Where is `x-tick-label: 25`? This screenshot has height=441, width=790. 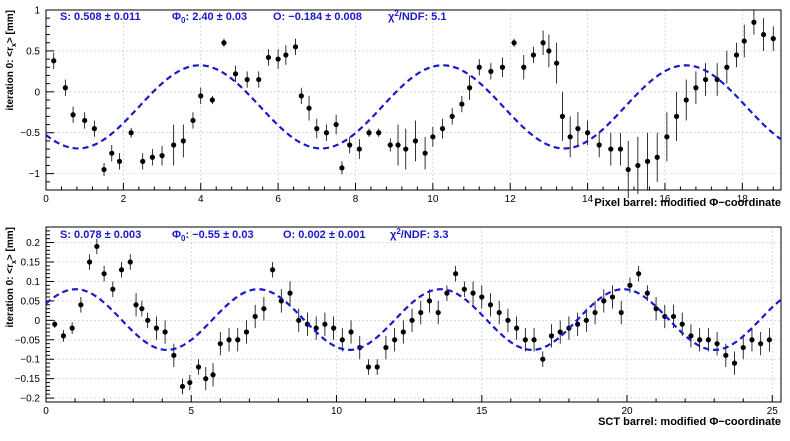
x-tick-label: 25 is located at coordinates (773, 411).